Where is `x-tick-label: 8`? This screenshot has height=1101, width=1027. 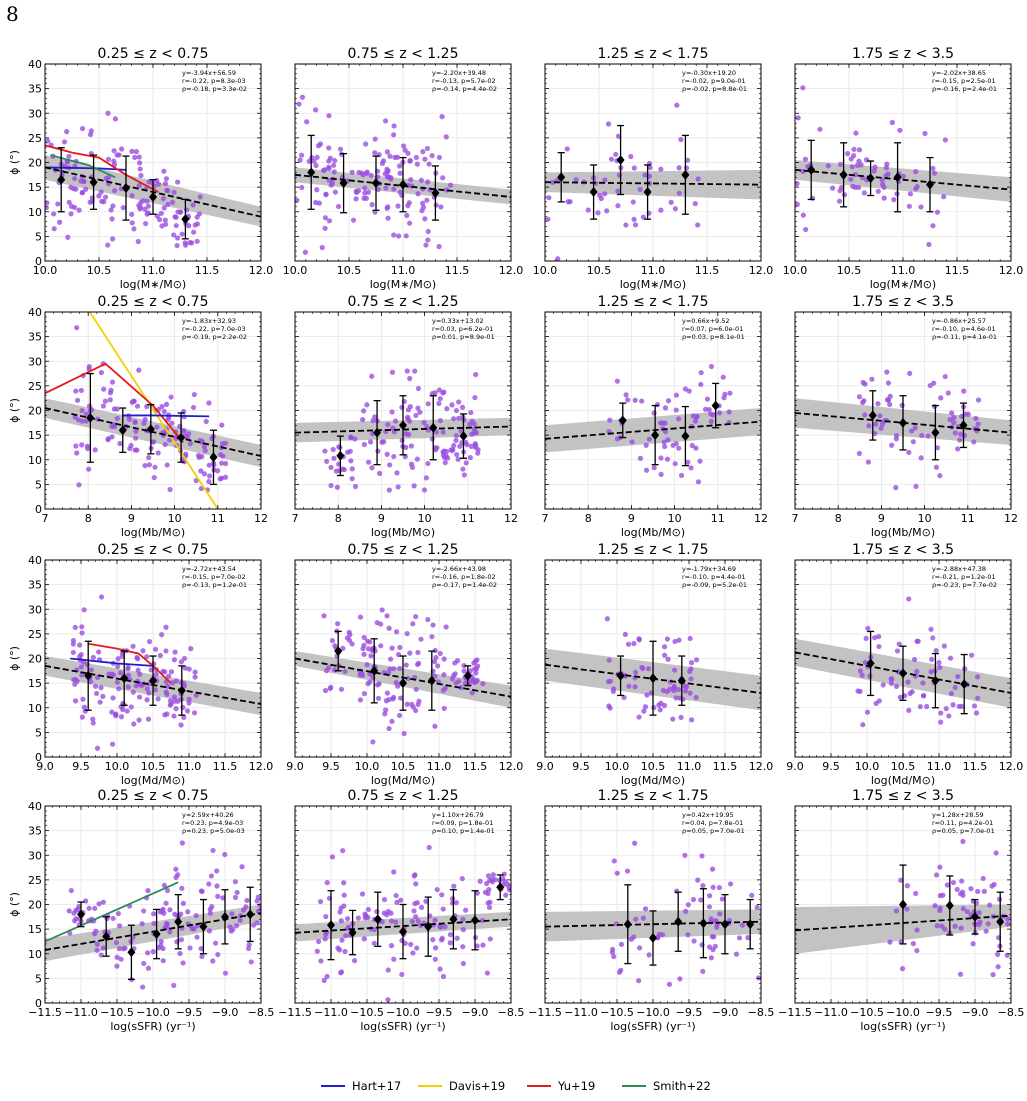 x-tick-label: 8 is located at coordinates (838, 518).